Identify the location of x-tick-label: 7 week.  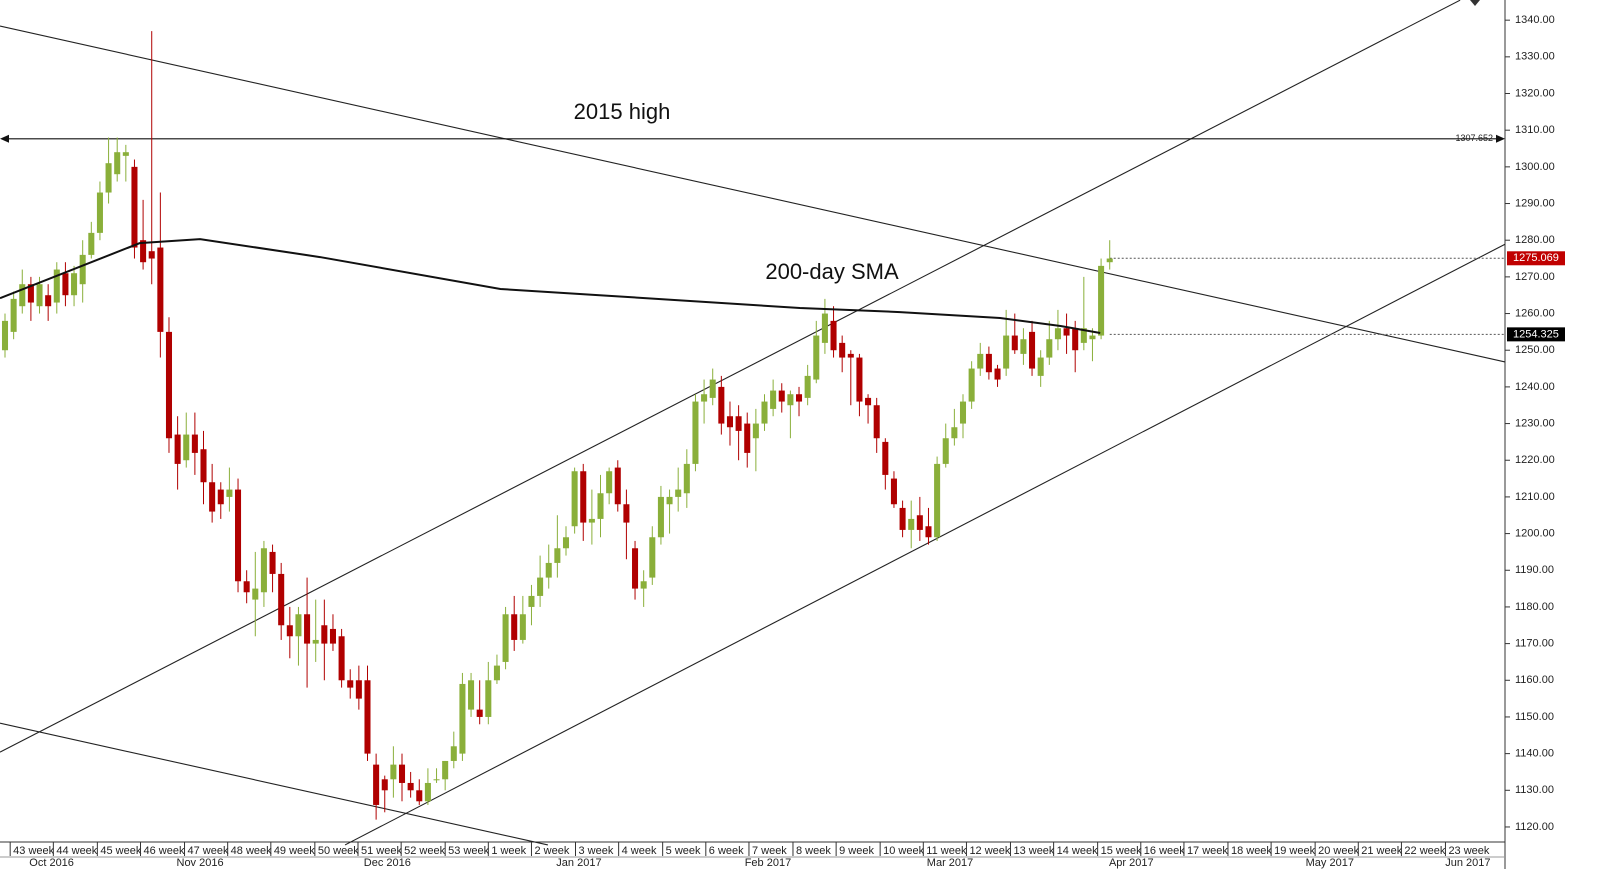
(769, 851).